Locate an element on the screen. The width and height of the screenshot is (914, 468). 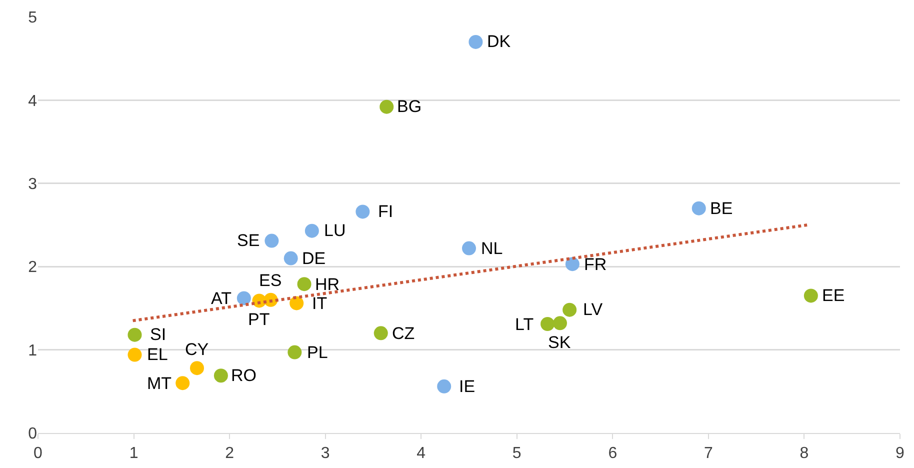
annotation: SI is located at coordinates (158, 334).